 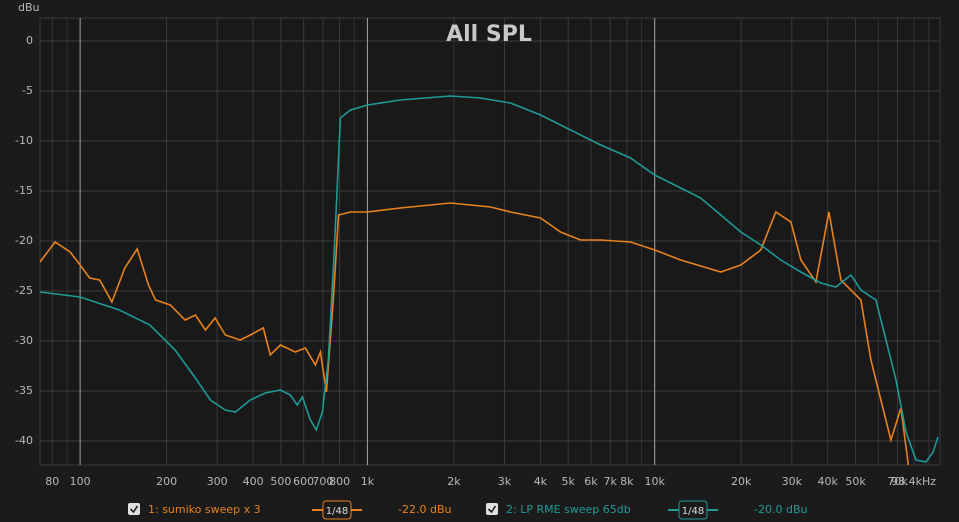 I want to click on y-tick-label: -20, so click(x=24, y=240).